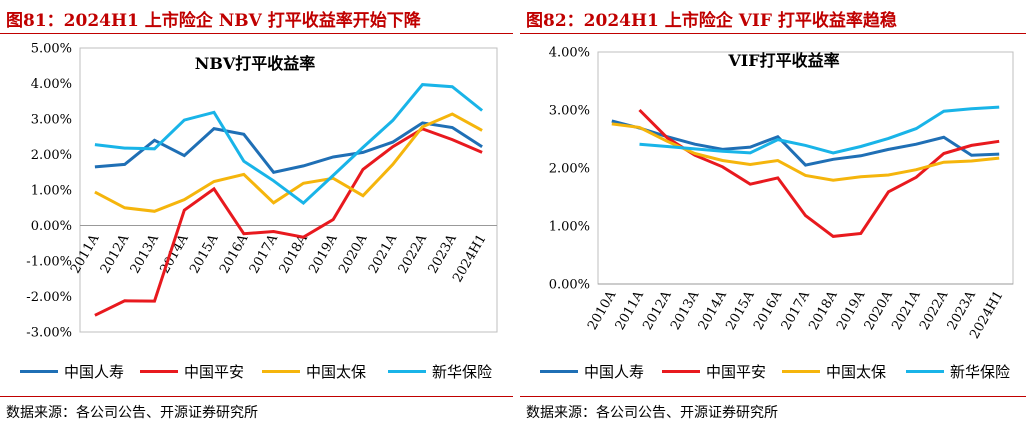 The image size is (1026, 431). What do you see at coordinates (773, 33) in the screenshot?
I see `right-title-rule` at bounding box center [773, 33].